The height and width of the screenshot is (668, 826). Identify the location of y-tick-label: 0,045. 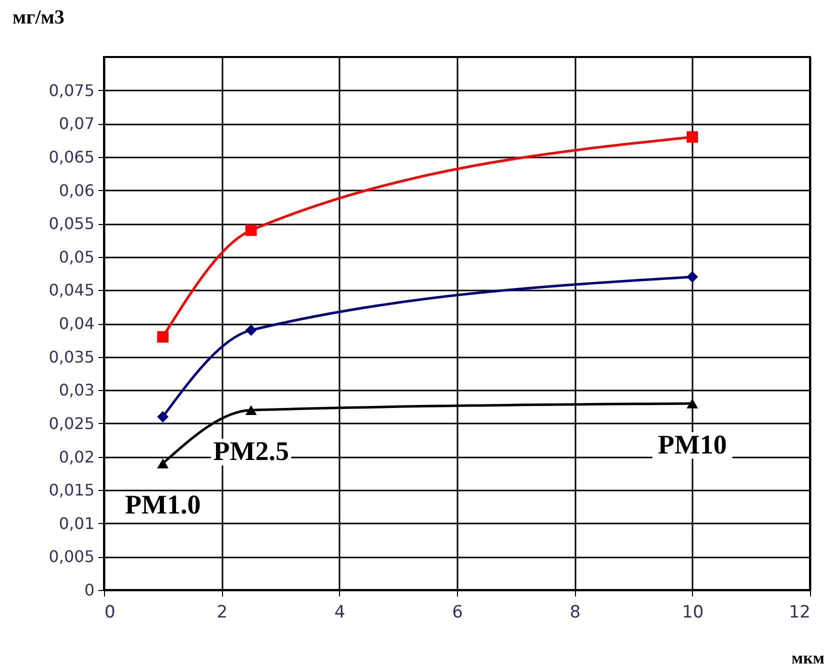
(71, 290).